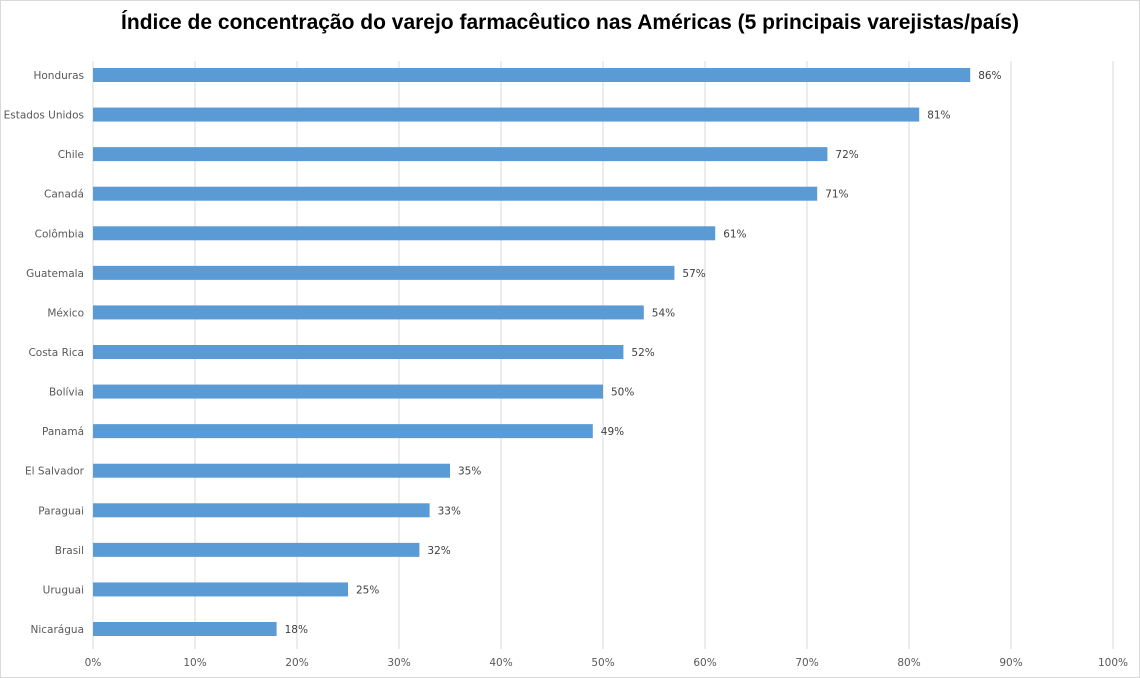 This screenshot has width=1140, height=678. What do you see at coordinates (836, 195) in the screenshot?
I see `data-label: 71%` at bounding box center [836, 195].